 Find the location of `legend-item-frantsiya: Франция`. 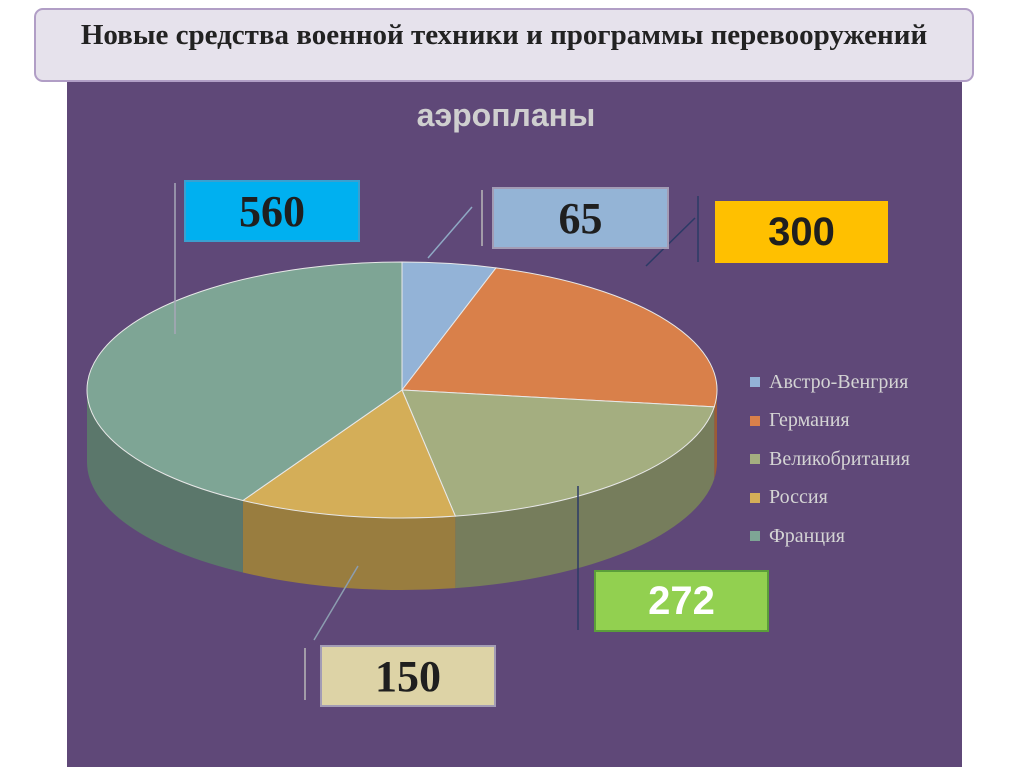

legend-item-frantsiya: Франция is located at coordinates (830, 536).